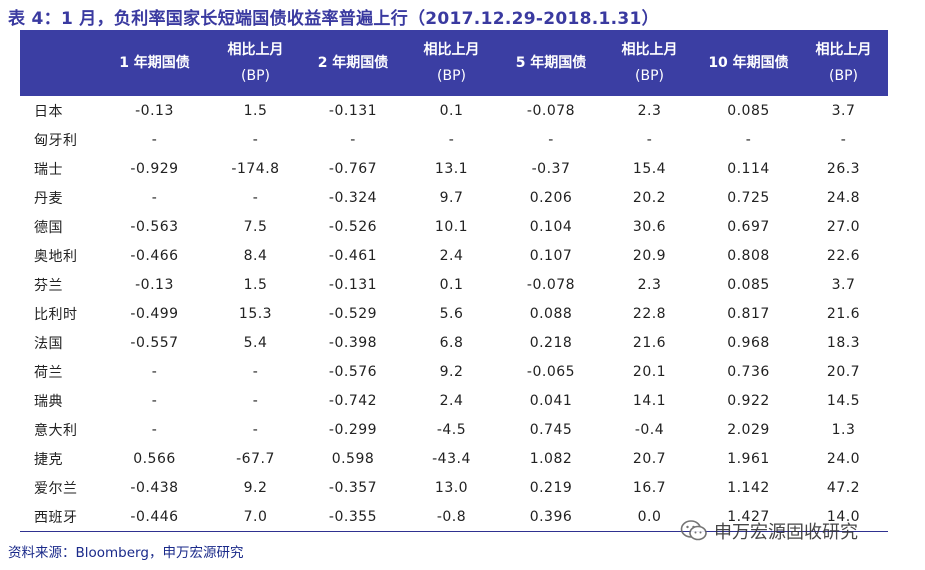 This screenshot has width=925, height=570. Describe the element at coordinates (61, 517) in the screenshot. I see `country-cell: 西班牙` at that location.